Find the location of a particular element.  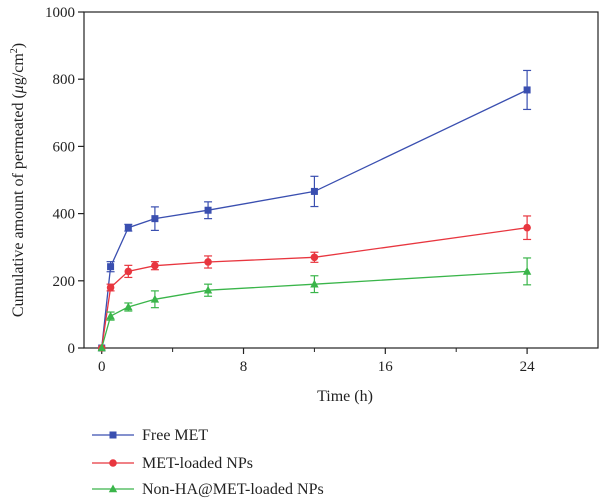

x-tick-label: 0 is located at coordinates (102, 367).